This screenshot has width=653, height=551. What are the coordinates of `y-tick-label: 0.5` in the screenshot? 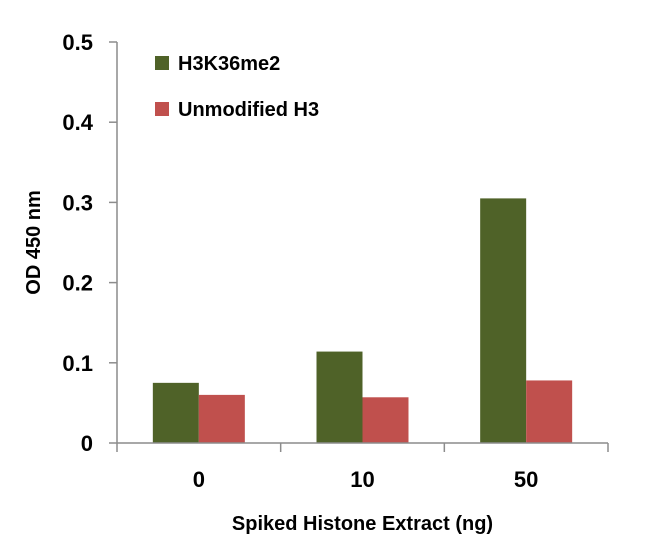 It's located at (77, 42).